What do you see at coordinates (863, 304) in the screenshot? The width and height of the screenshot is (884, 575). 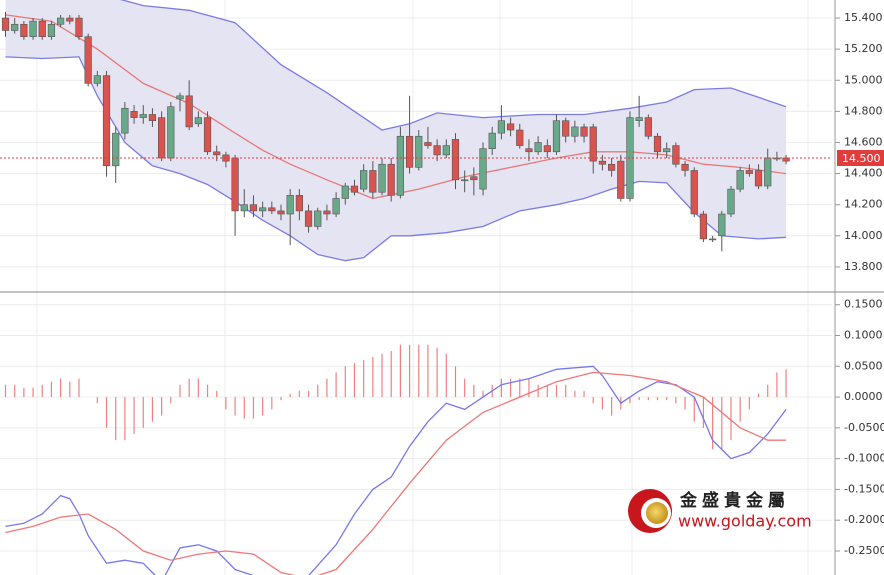 I see `y-tick-label: 0.1500` at bounding box center [863, 304].